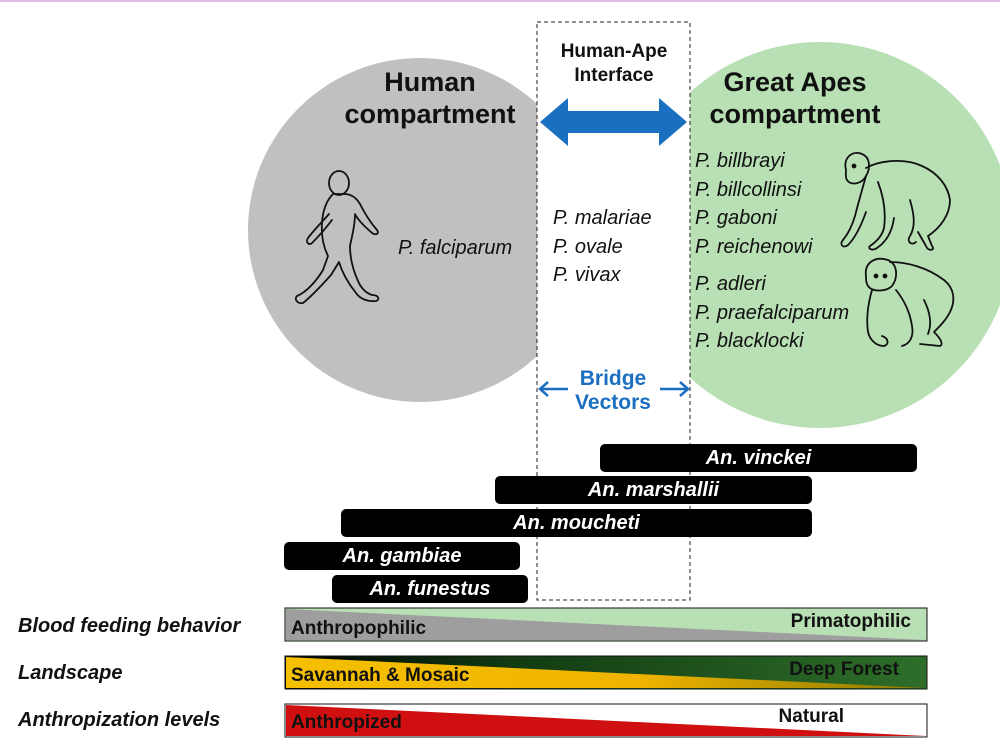 The width and height of the screenshot is (1000, 750). What do you see at coordinates (613, 311) in the screenshot?
I see `interface-box` at bounding box center [613, 311].